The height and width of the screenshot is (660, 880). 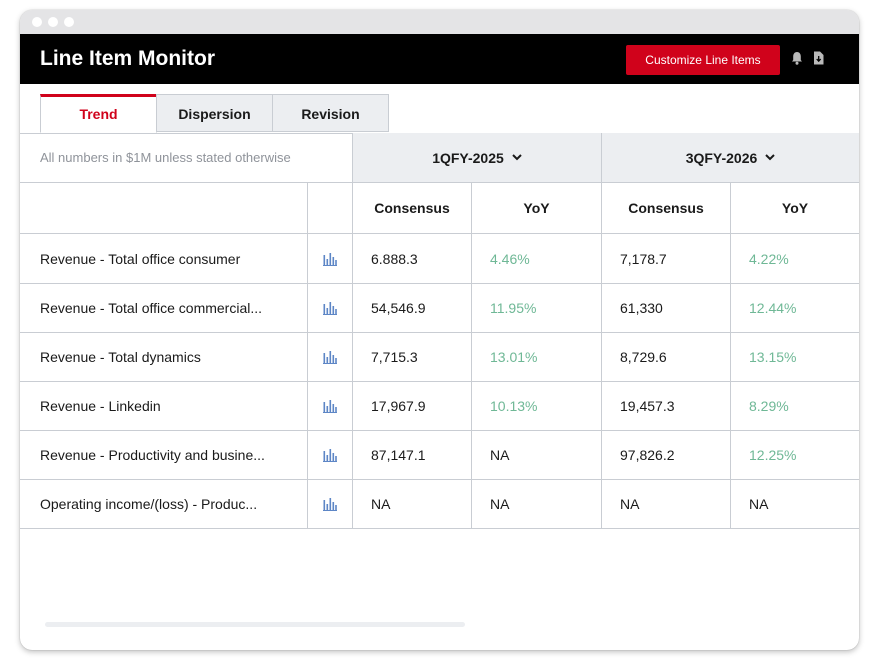 I want to click on line-item-label: Revenue - Total office consumer, so click(x=163, y=259).